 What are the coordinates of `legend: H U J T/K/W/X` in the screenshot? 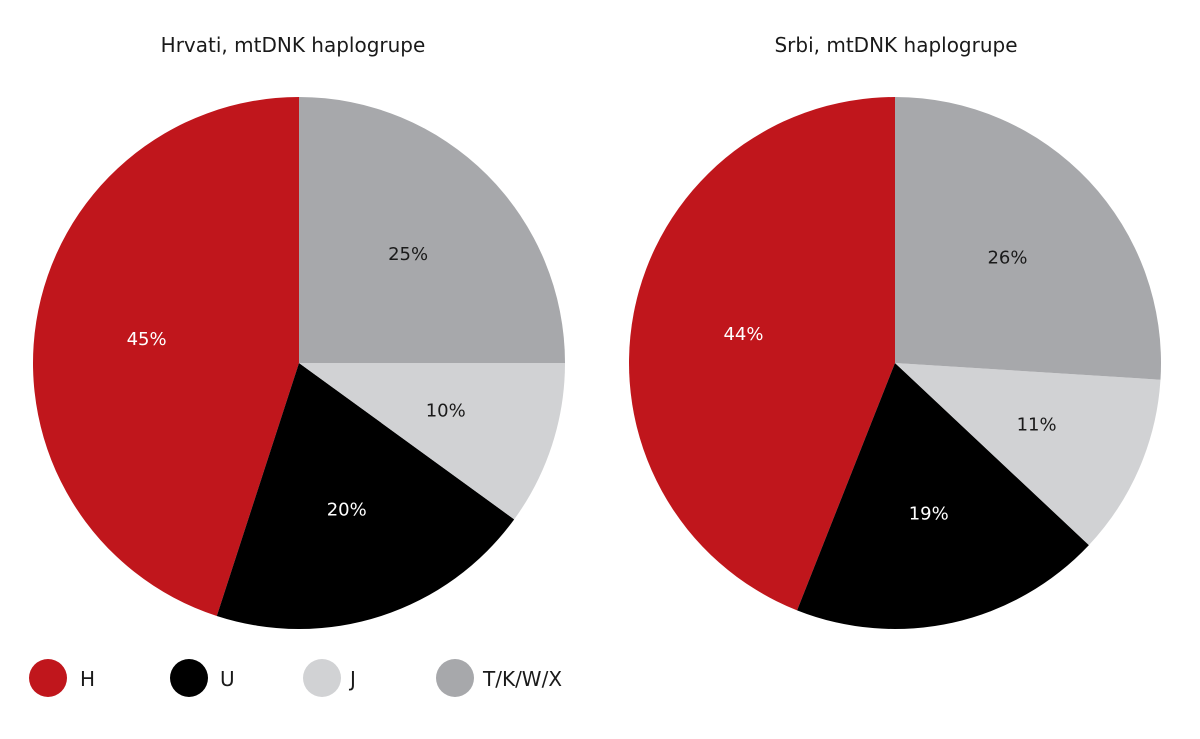 It's located at (295, 678).